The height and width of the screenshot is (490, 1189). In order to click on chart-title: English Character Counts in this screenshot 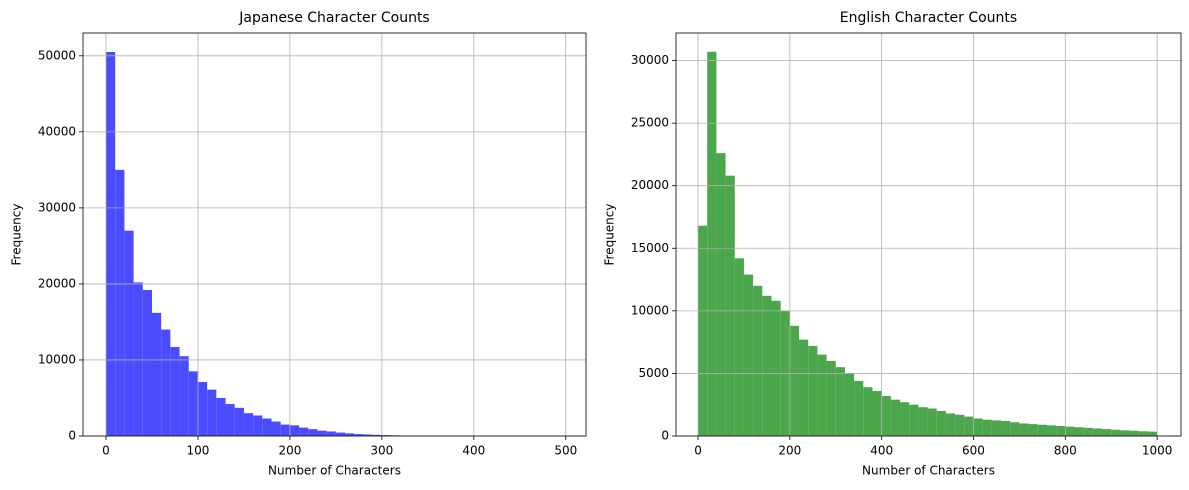, I will do `click(928, 18)`.